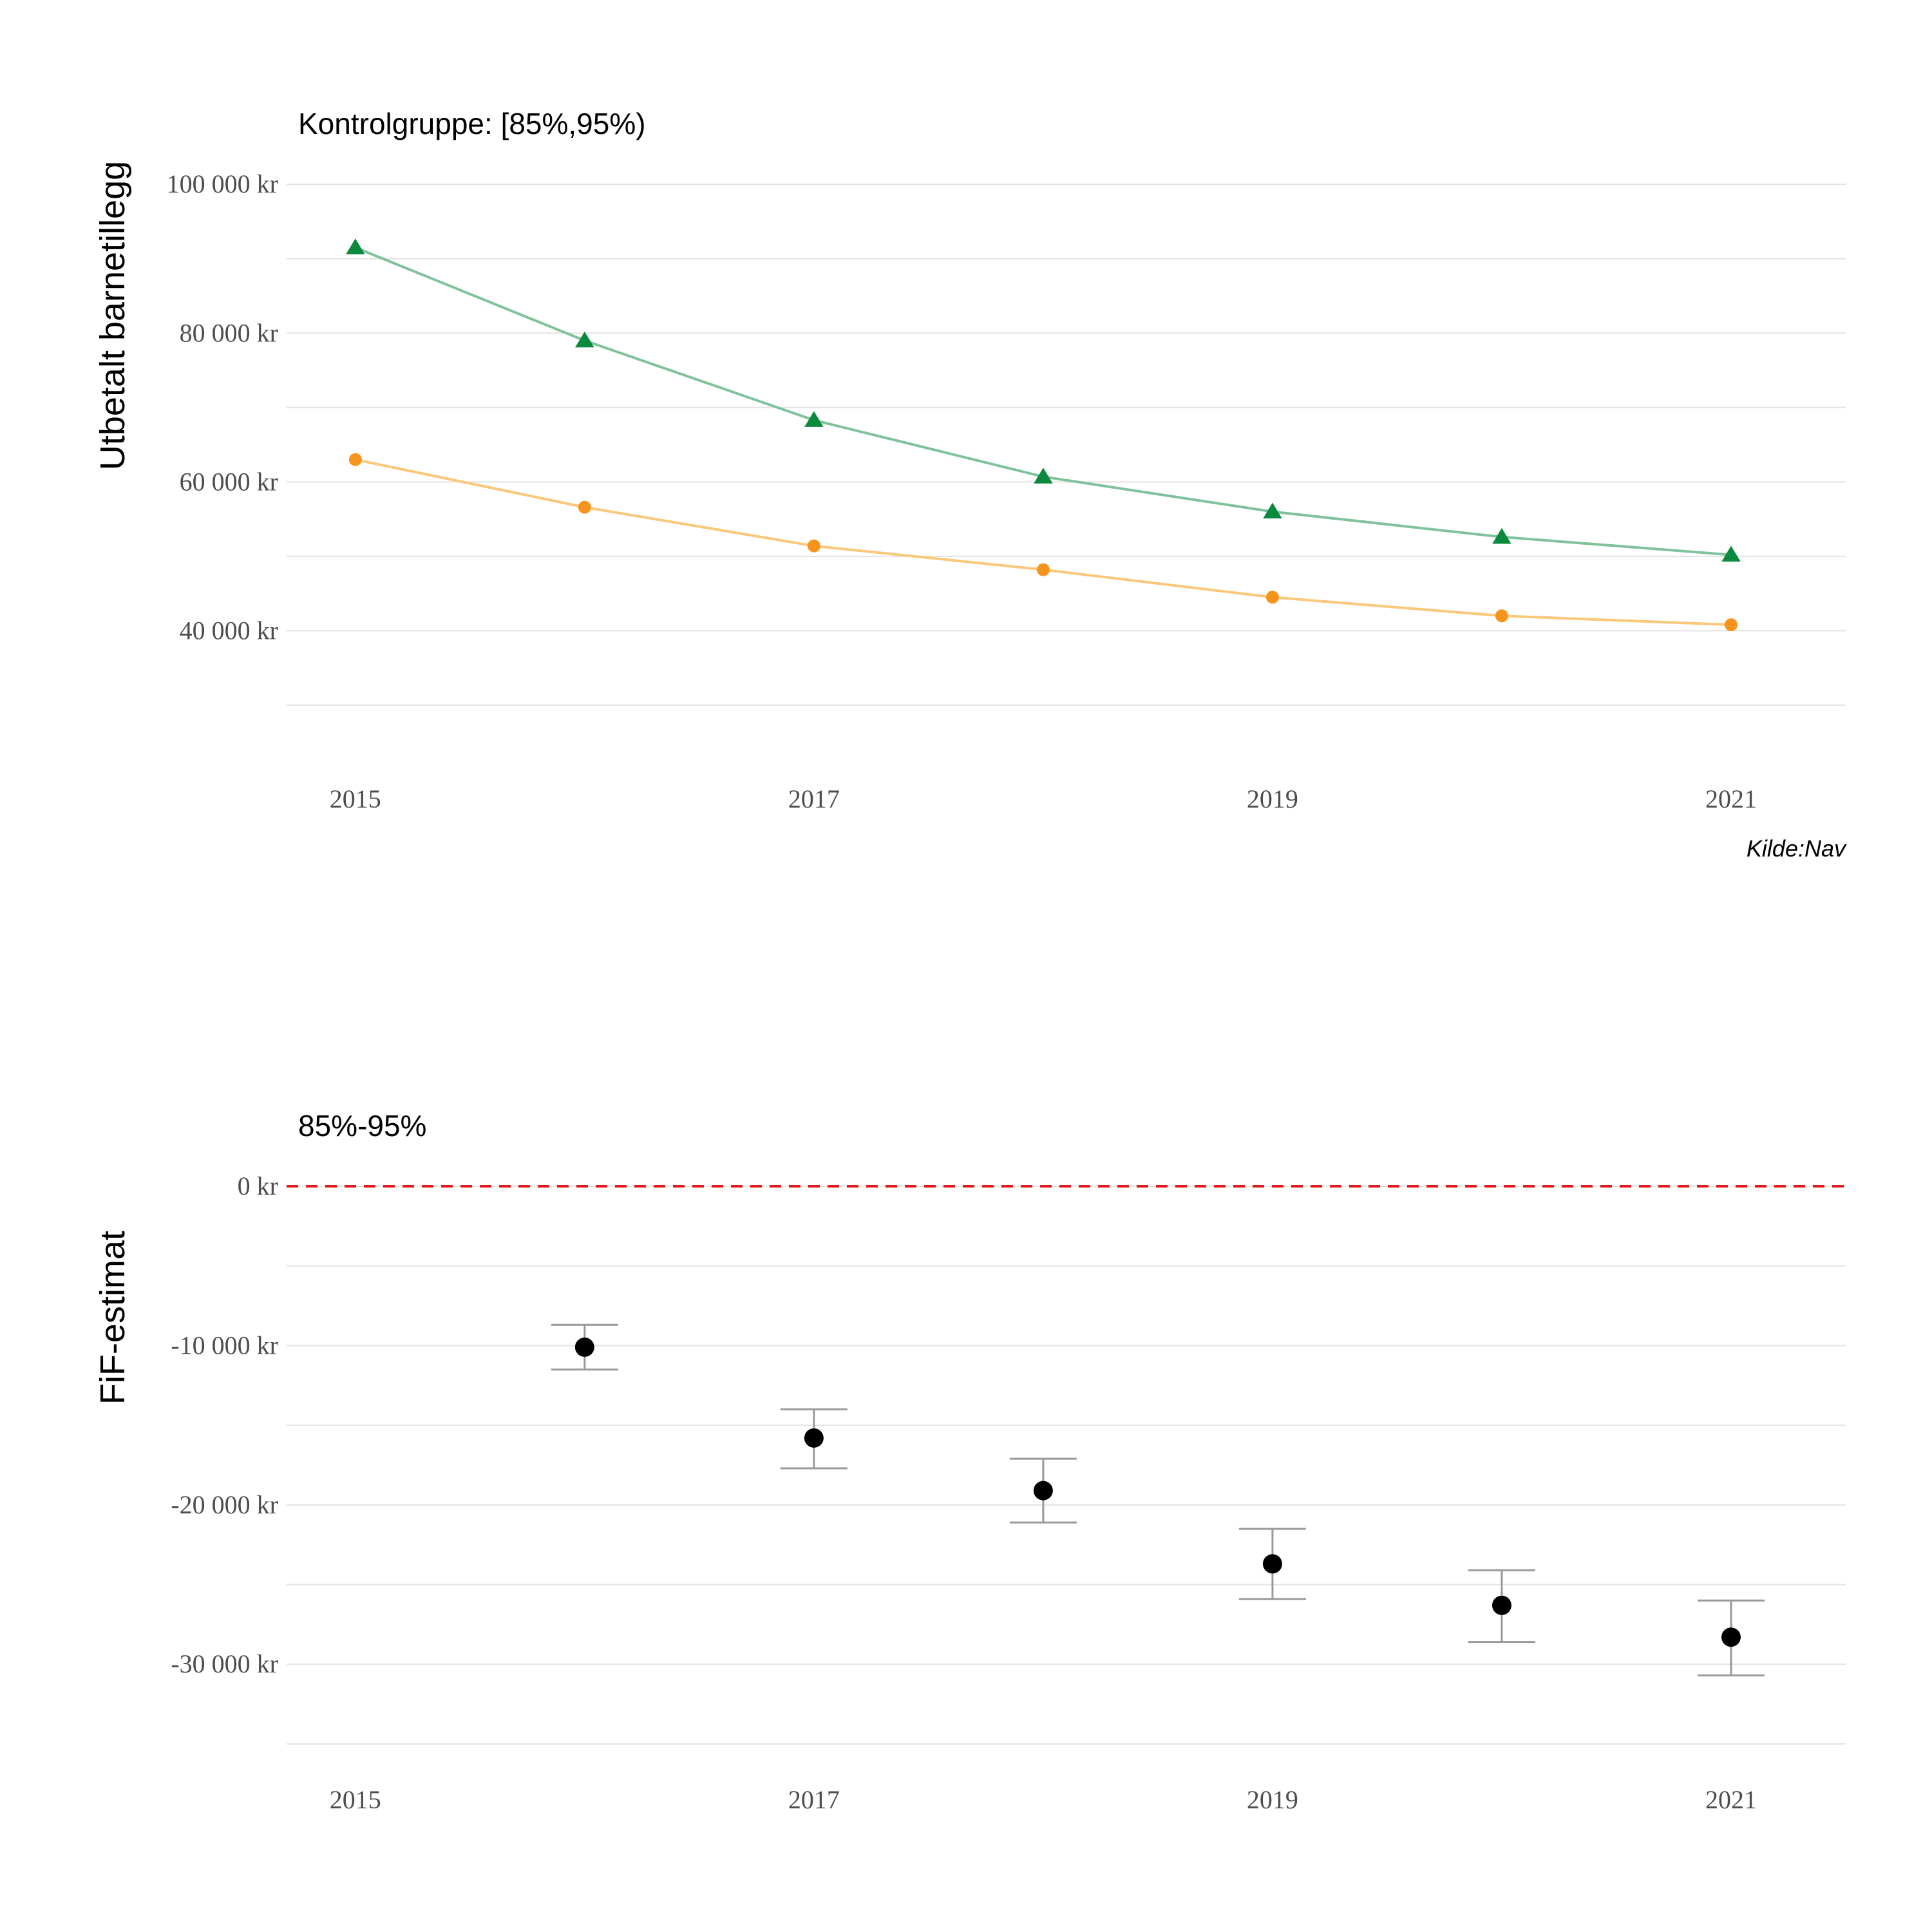 This screenshot has height=1932, width=1932. Describe the element at coordinates (224, 1424) in the screenshot. I see `bottom-panel-y-tick-labels: -30 000 kr -20 000 kr -10 000 kr 0 kr` at that location.